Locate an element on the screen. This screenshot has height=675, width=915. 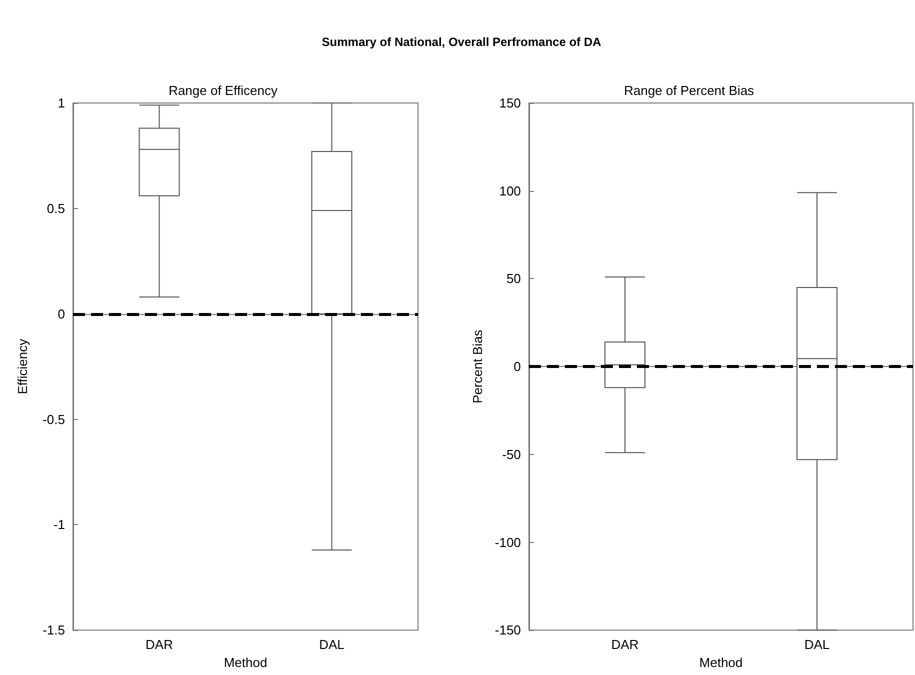
text: Summary of National, Overall Perfromance of DA is located at coordinates (461, 42).